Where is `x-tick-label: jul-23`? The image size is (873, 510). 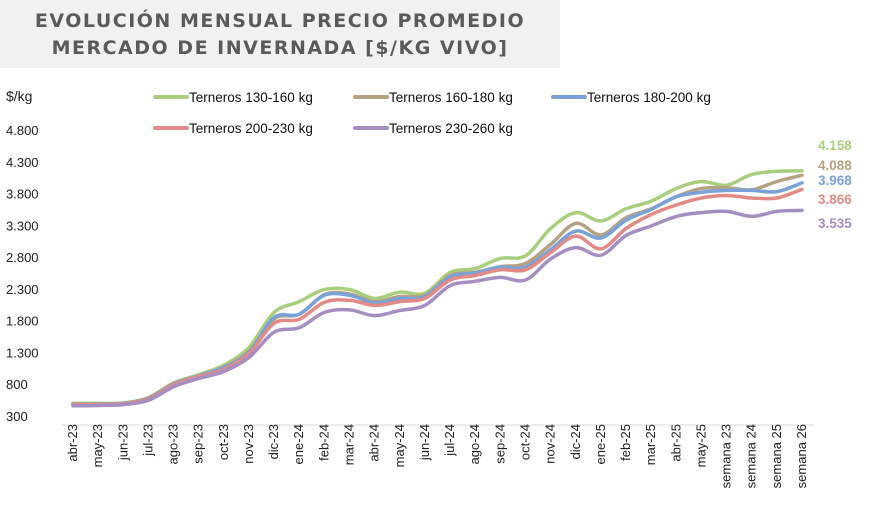 x-tick-label: jul-23 is located at coordinates (147, 440).